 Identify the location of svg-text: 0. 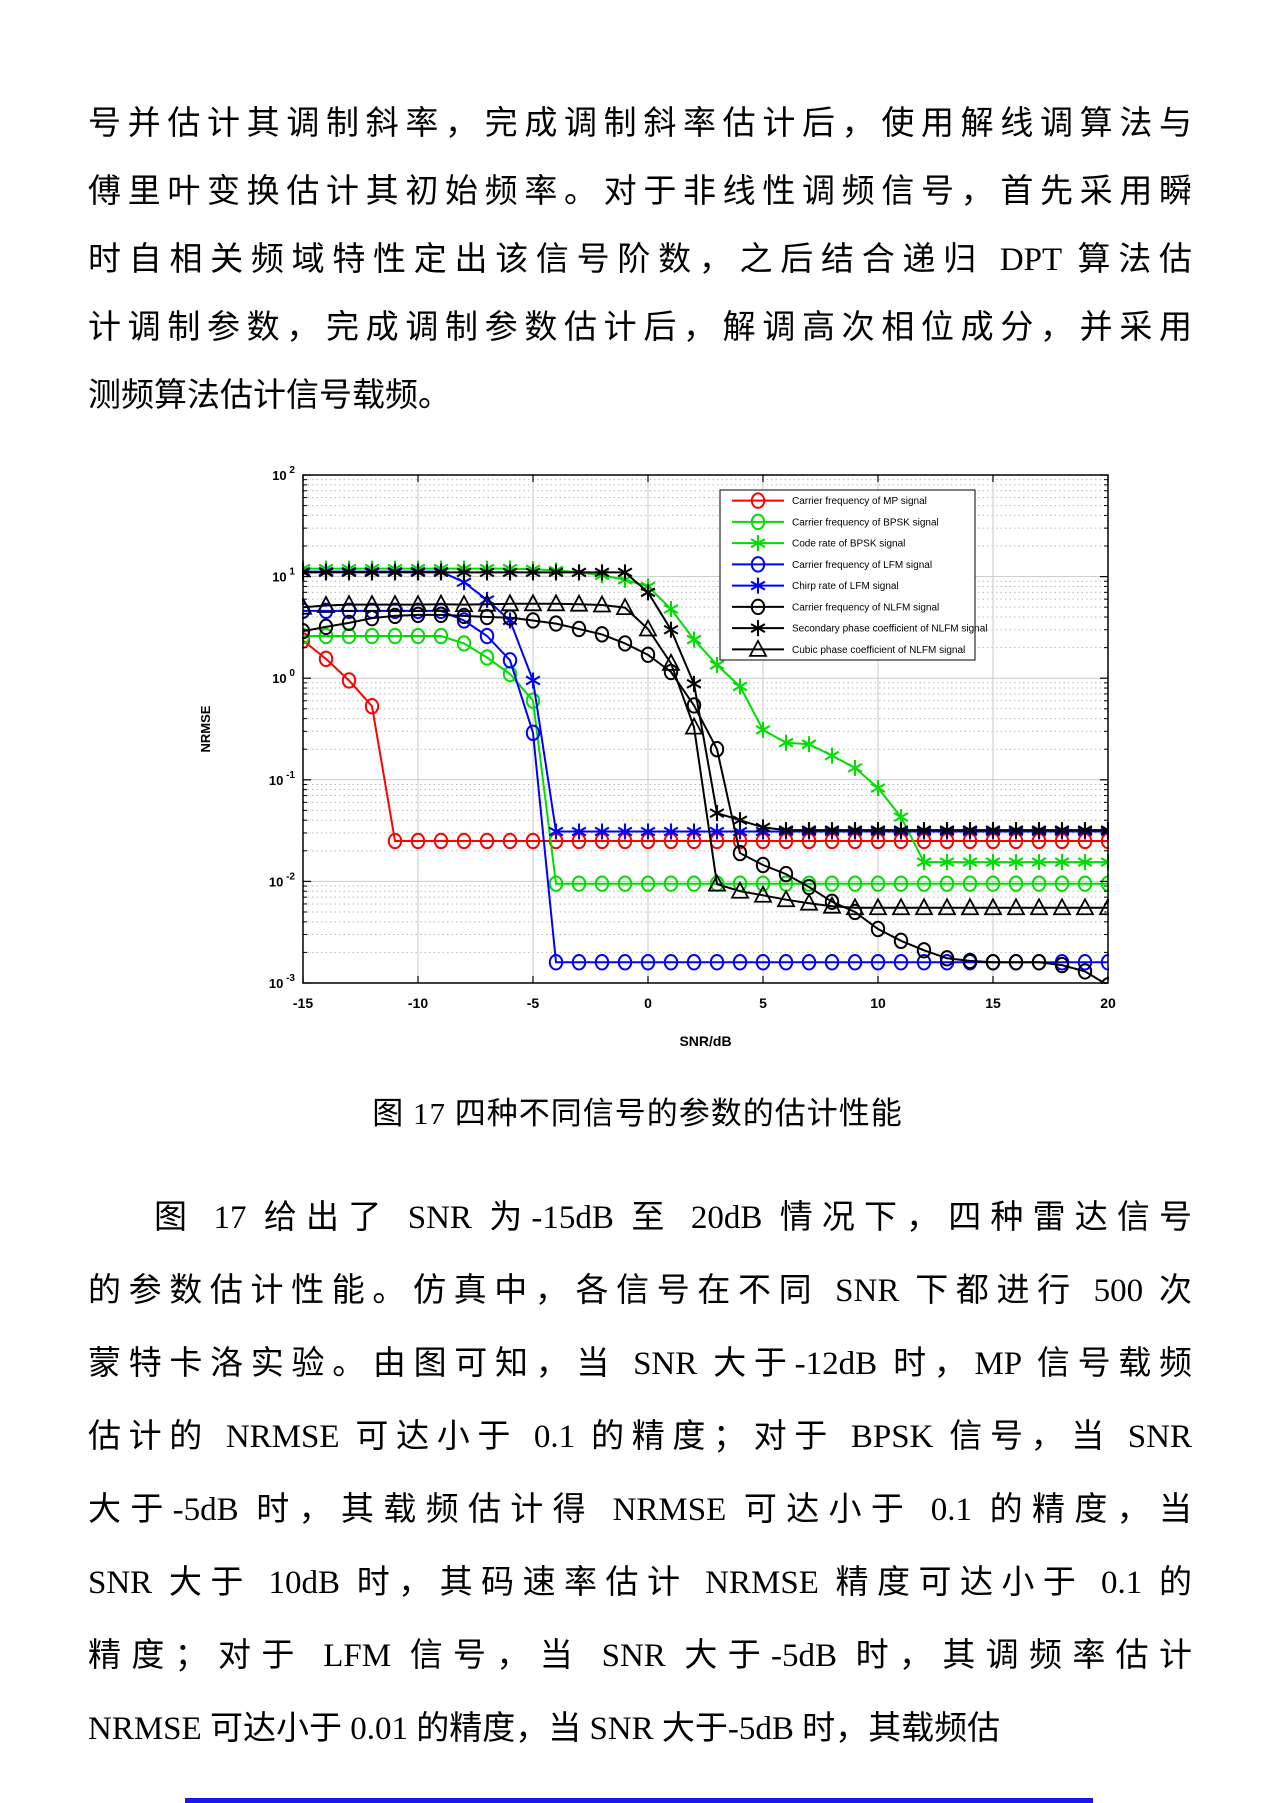
(648, 1003).